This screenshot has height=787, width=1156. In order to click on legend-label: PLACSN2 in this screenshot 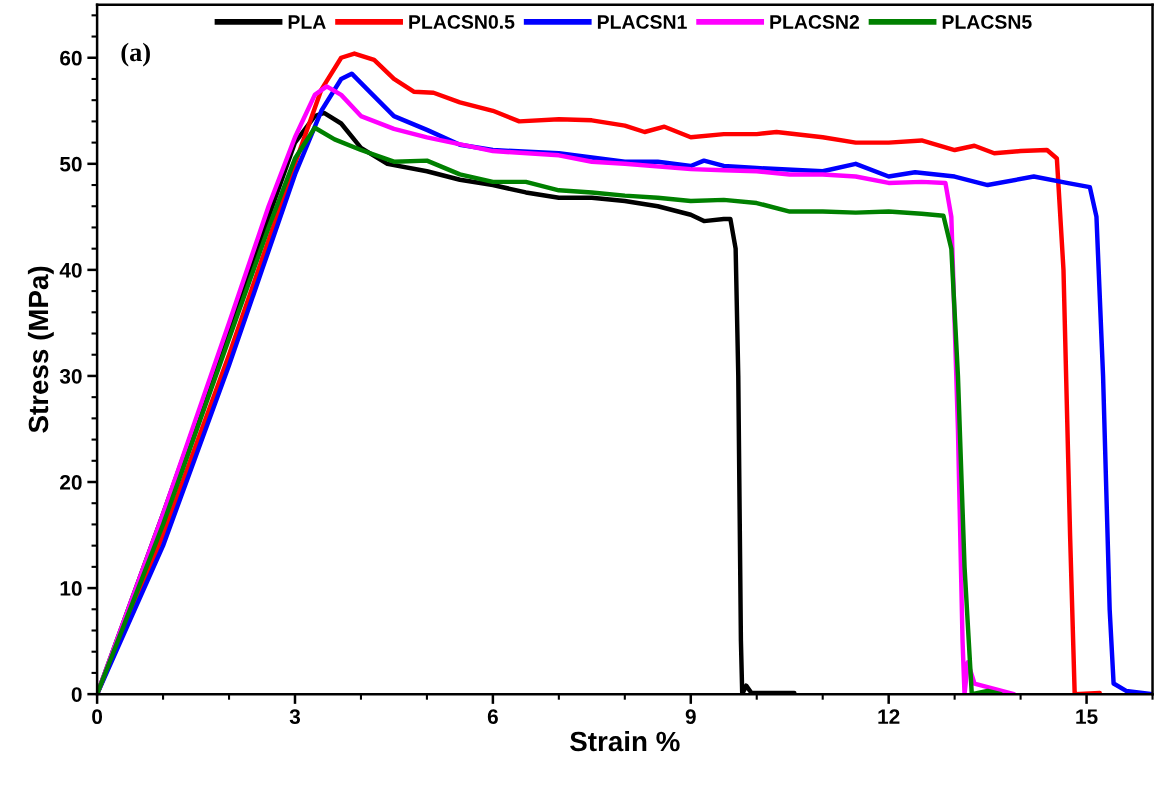, I will do `click(815, 22)`.